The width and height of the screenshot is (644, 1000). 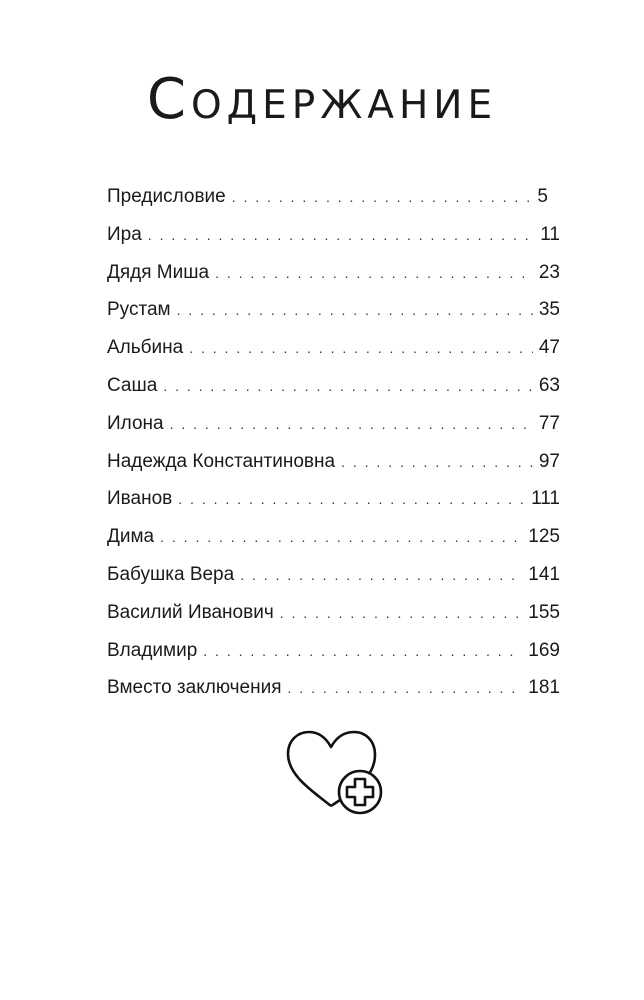 What do you see at coordinates (549, 423) in the screenshot?
I see `entry-page: 77` at bounding box center [549, 423].